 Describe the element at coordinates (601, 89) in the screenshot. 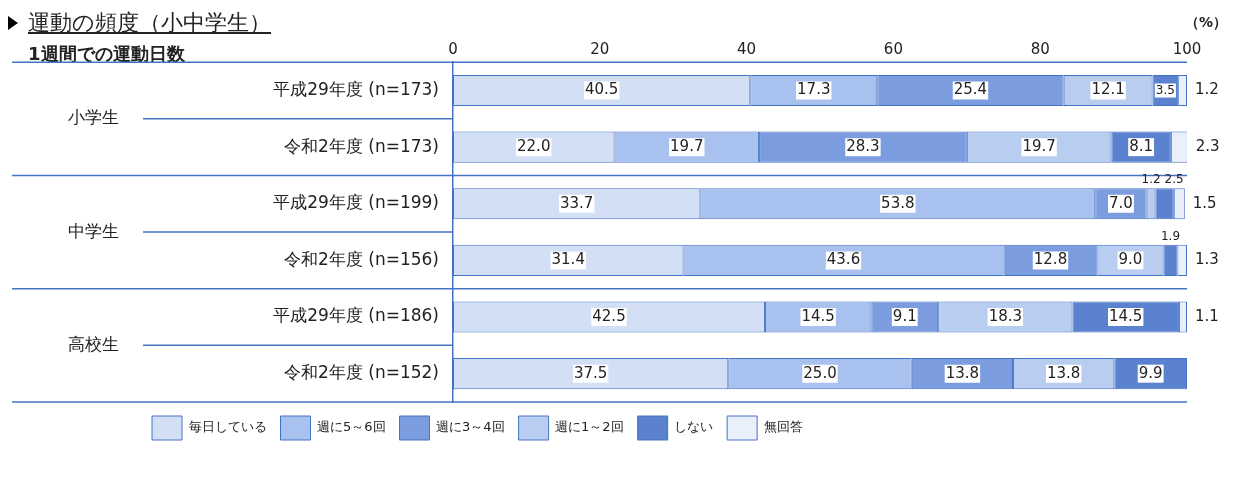

I see `data-label: 40.5` at that location.